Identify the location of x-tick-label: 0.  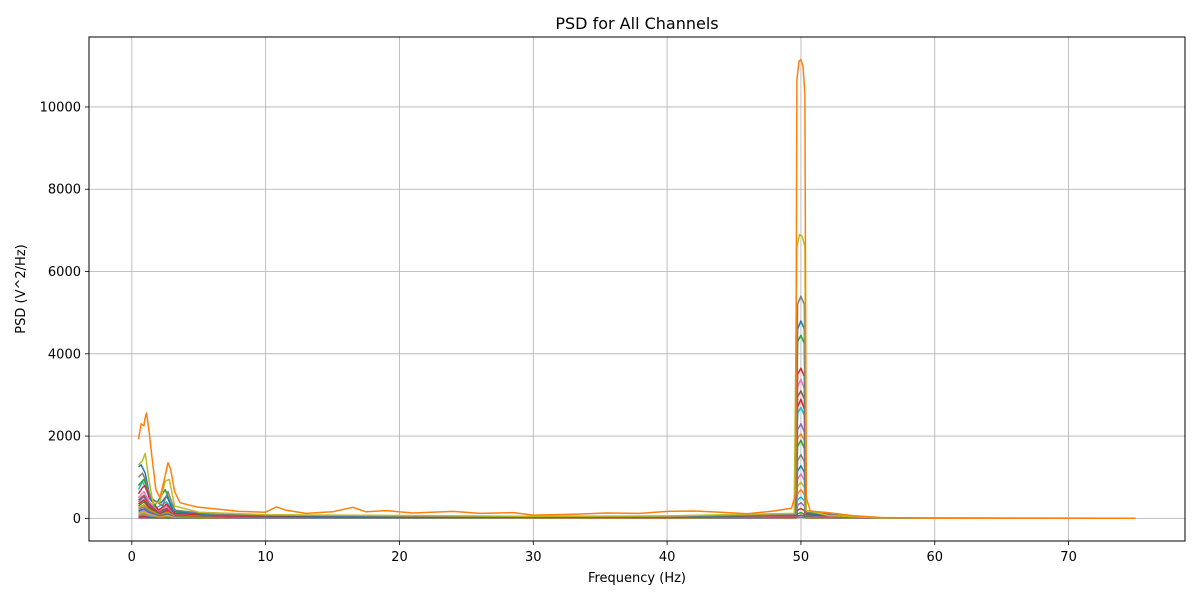
(132, 557).